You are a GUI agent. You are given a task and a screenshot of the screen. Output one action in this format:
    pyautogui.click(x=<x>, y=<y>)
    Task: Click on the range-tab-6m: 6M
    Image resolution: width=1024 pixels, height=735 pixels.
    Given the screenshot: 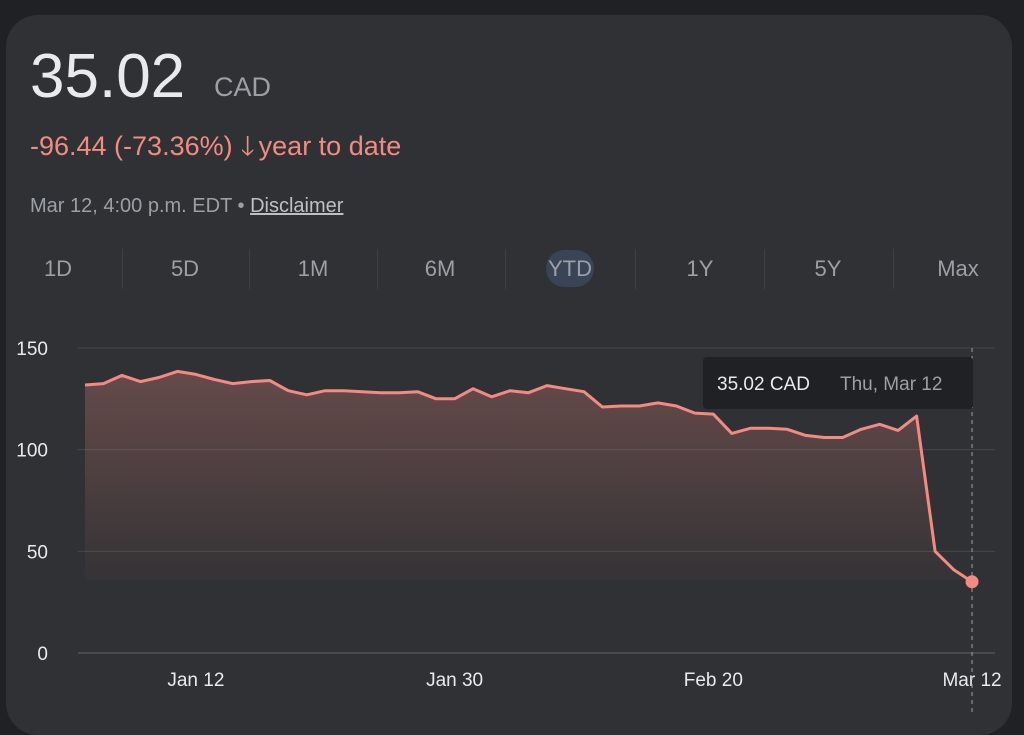 What is the action you would take?
    pyautogui.click(x=440, y=269)
    